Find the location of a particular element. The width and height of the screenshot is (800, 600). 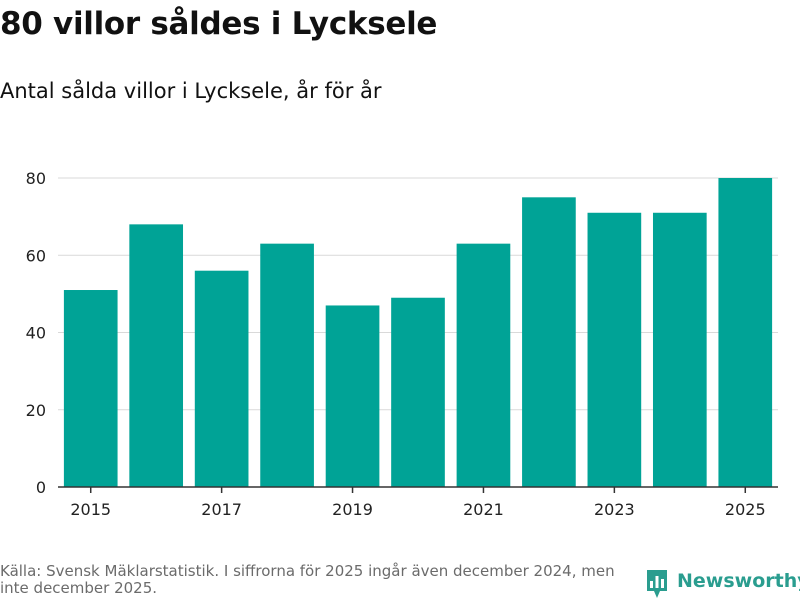

y-tick-label-60: 60 is located at coordinates (36, 255).